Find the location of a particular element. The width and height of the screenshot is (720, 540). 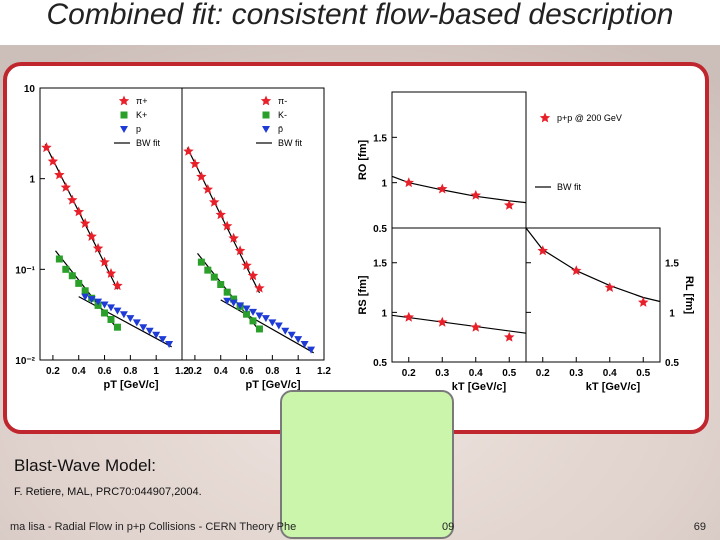

y-axis-label: RL [fm] is located at coordinates (689, 295).